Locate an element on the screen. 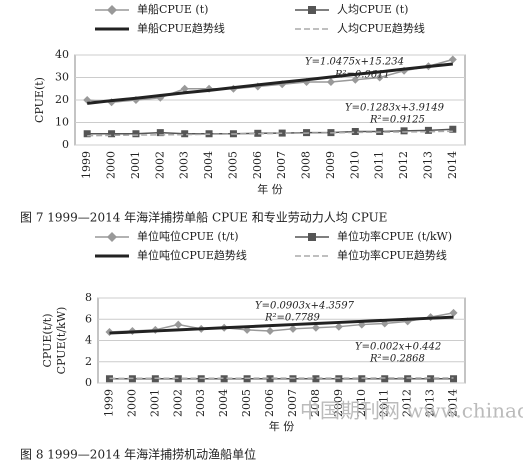  annotation: Y=0.1283x+3.9149 is located at coordinates (395, 108).